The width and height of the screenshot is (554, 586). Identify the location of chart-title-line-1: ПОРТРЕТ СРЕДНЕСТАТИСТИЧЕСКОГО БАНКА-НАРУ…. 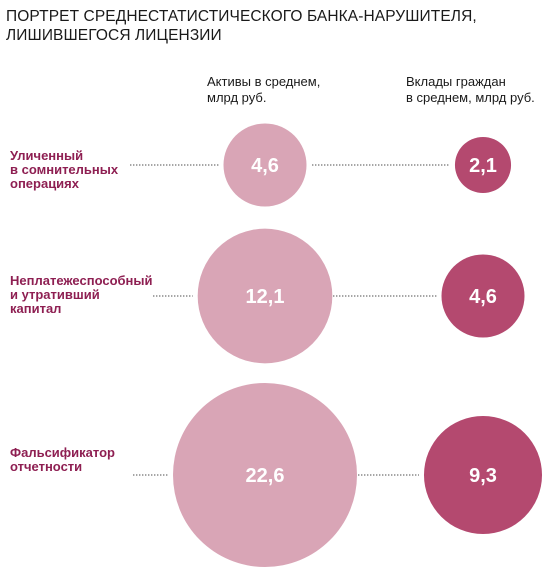
(241, 16).